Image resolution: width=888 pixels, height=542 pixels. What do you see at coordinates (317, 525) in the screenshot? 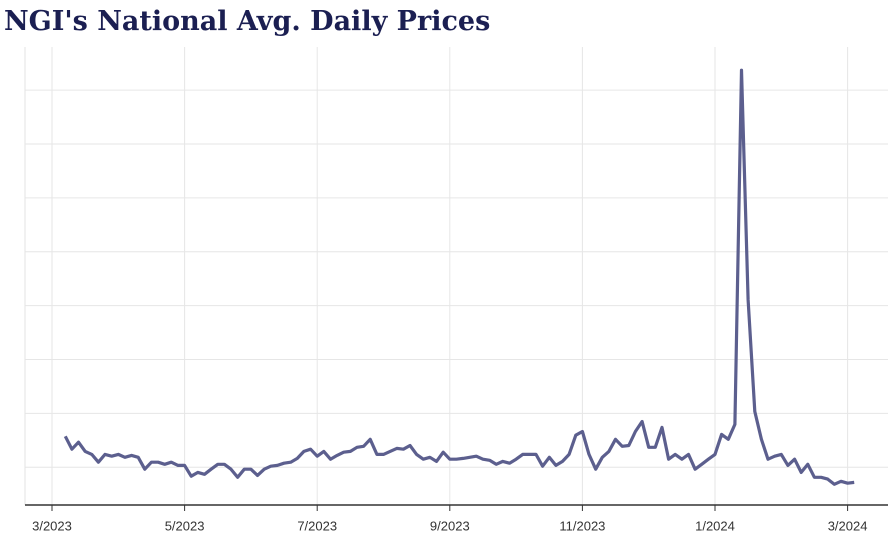
I see `x-tick-label: 7/2023` at bounding box center [317, 525].